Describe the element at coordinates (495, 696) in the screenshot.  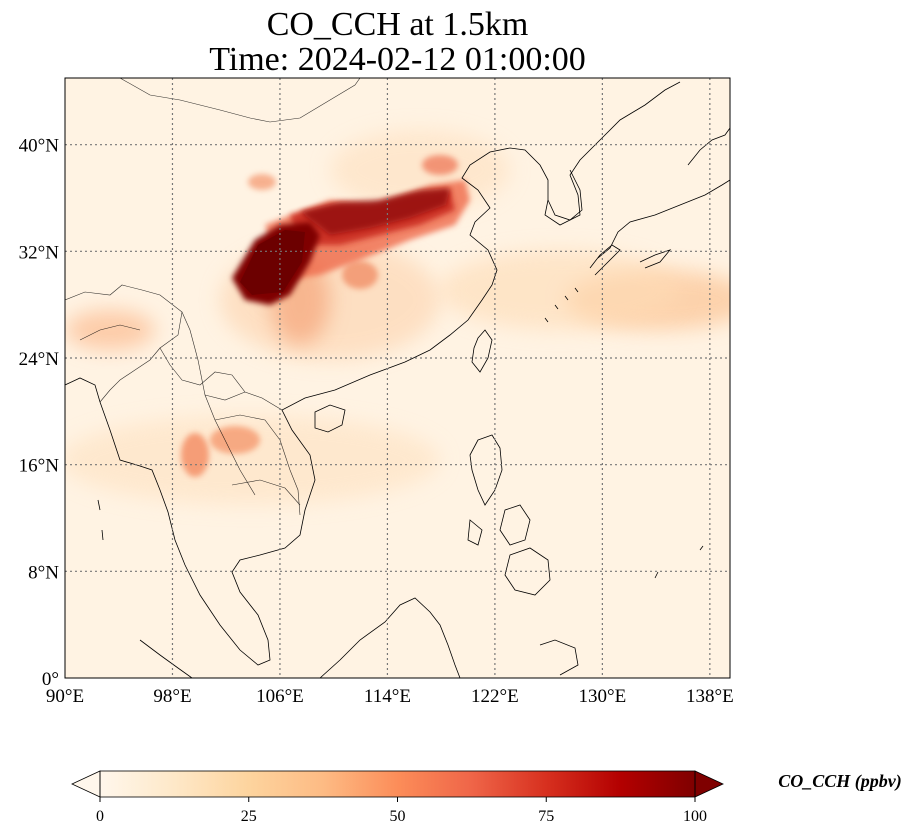
I see `lon-tick-label: 122°E` at that location.